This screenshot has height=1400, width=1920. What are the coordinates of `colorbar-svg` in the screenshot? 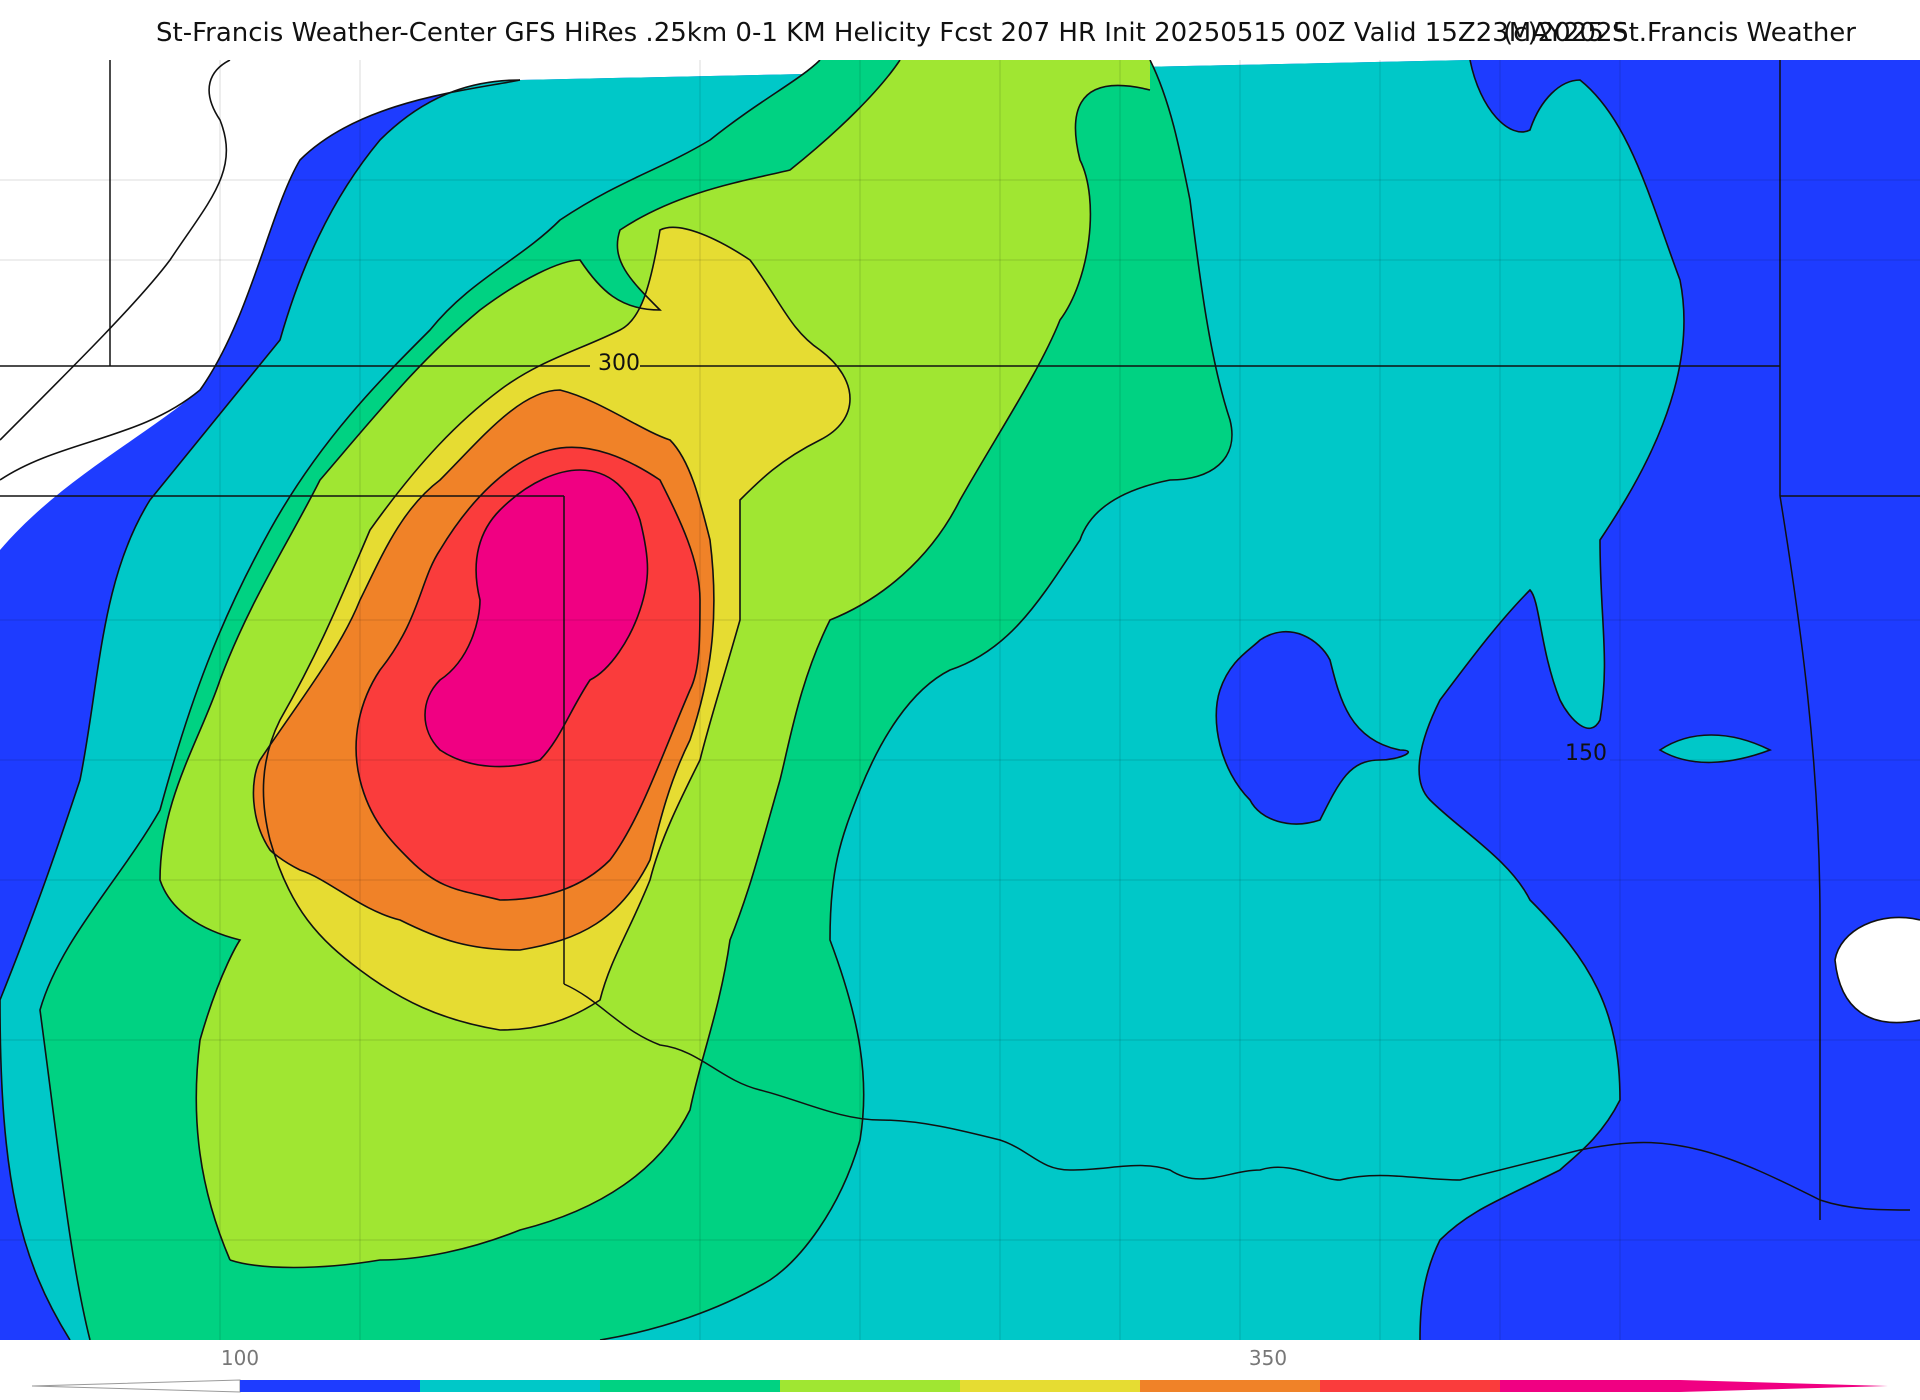 It's located at (959, 1386).